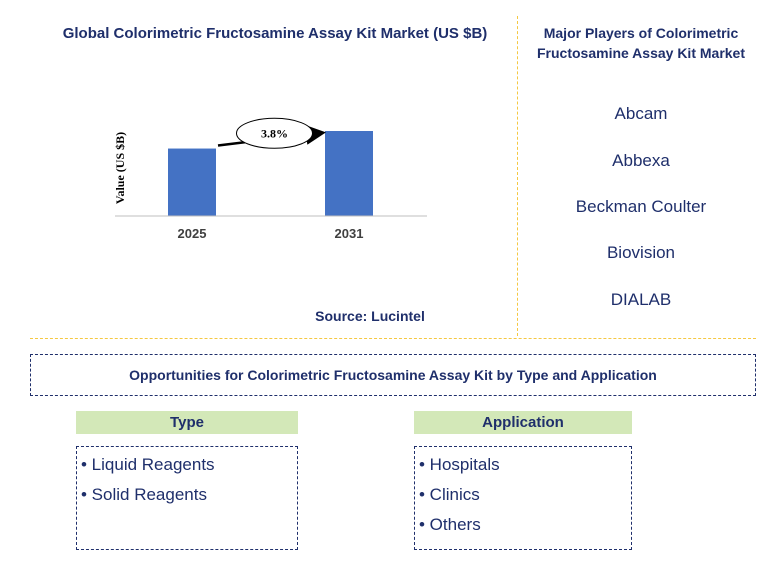 The width and height of the screenshot is (777, 563). Describe the element at coordinates (349, 173) in the screenshot. I see `bar-2031` at that location.